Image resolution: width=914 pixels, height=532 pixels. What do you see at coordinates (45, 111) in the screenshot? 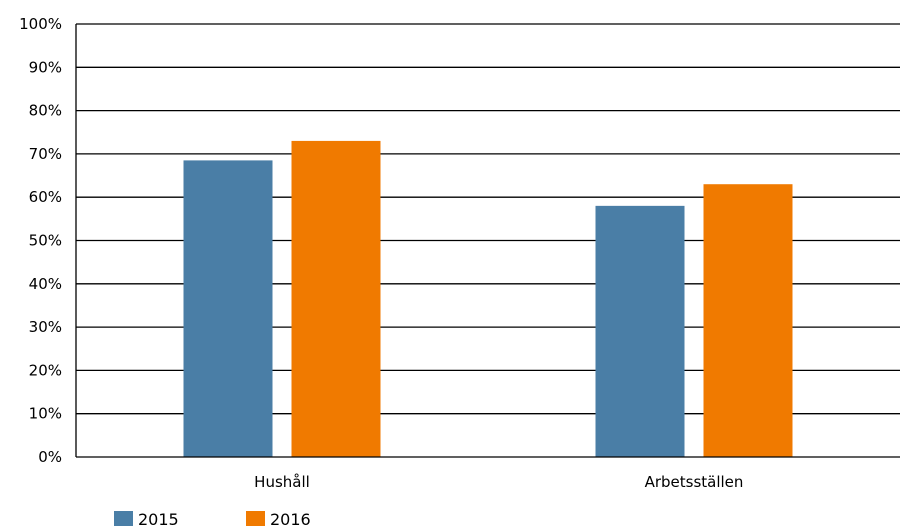
I see `y-tick-label-80: 80%` at bounding box center [45, 111].